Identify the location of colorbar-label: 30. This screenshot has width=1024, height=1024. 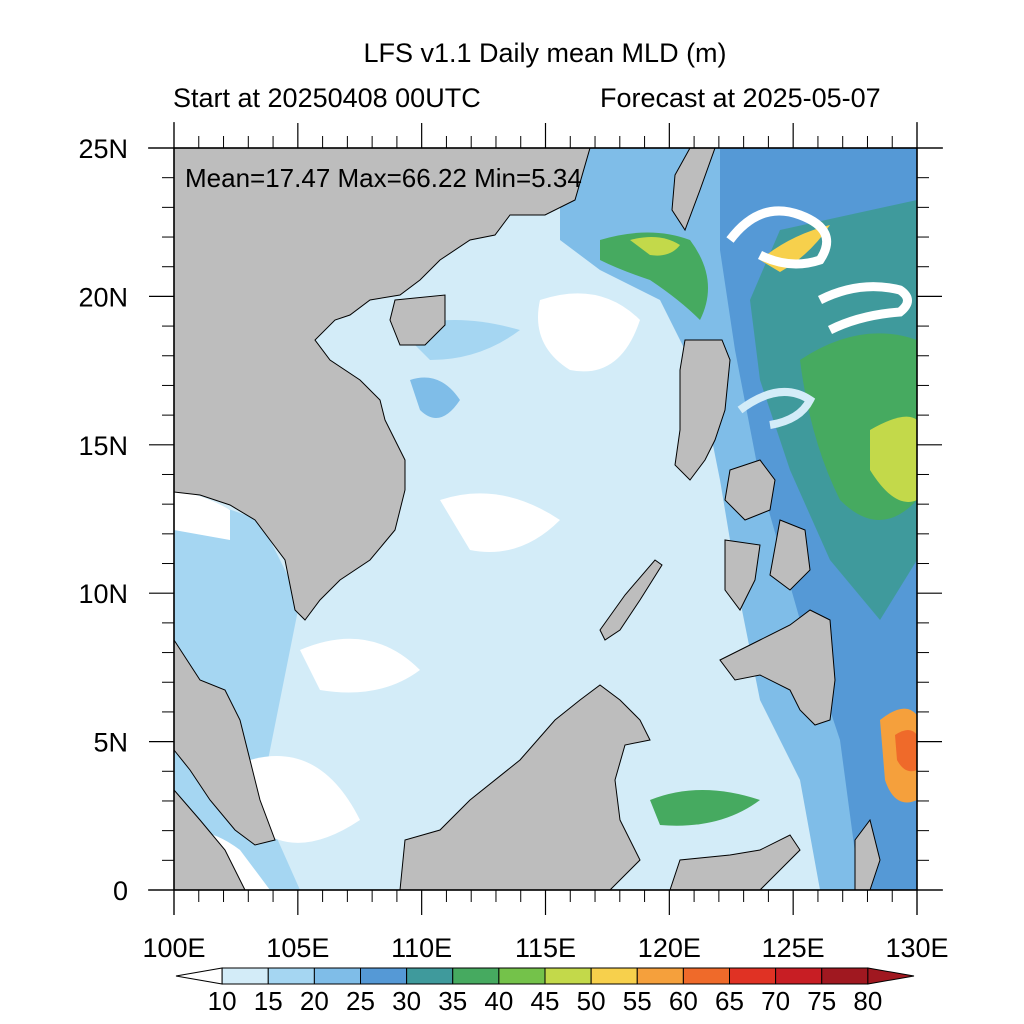
(406, 1001).